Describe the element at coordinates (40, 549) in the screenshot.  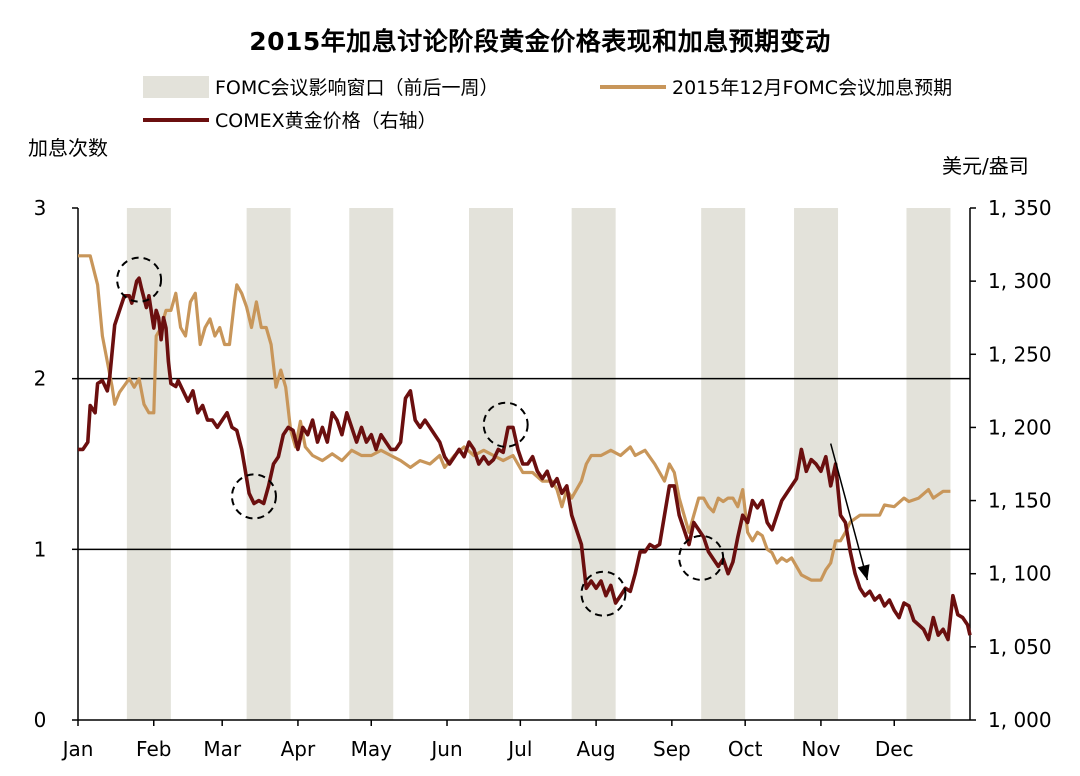
I see `left-tick-label-1: 1` at that location.